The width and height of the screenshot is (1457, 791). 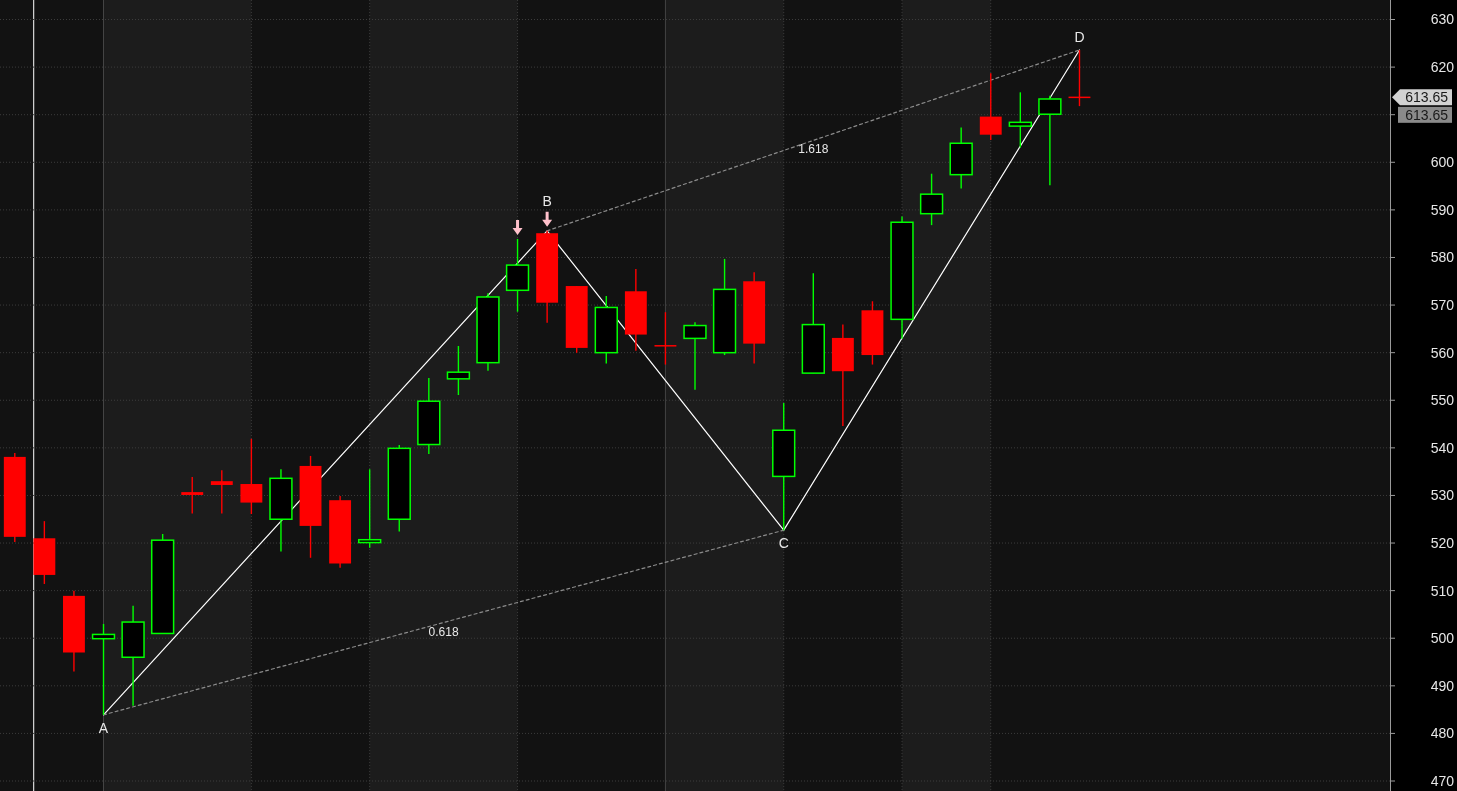 I want to click on y-tick-label: 490, so click(x=1442, y=685).